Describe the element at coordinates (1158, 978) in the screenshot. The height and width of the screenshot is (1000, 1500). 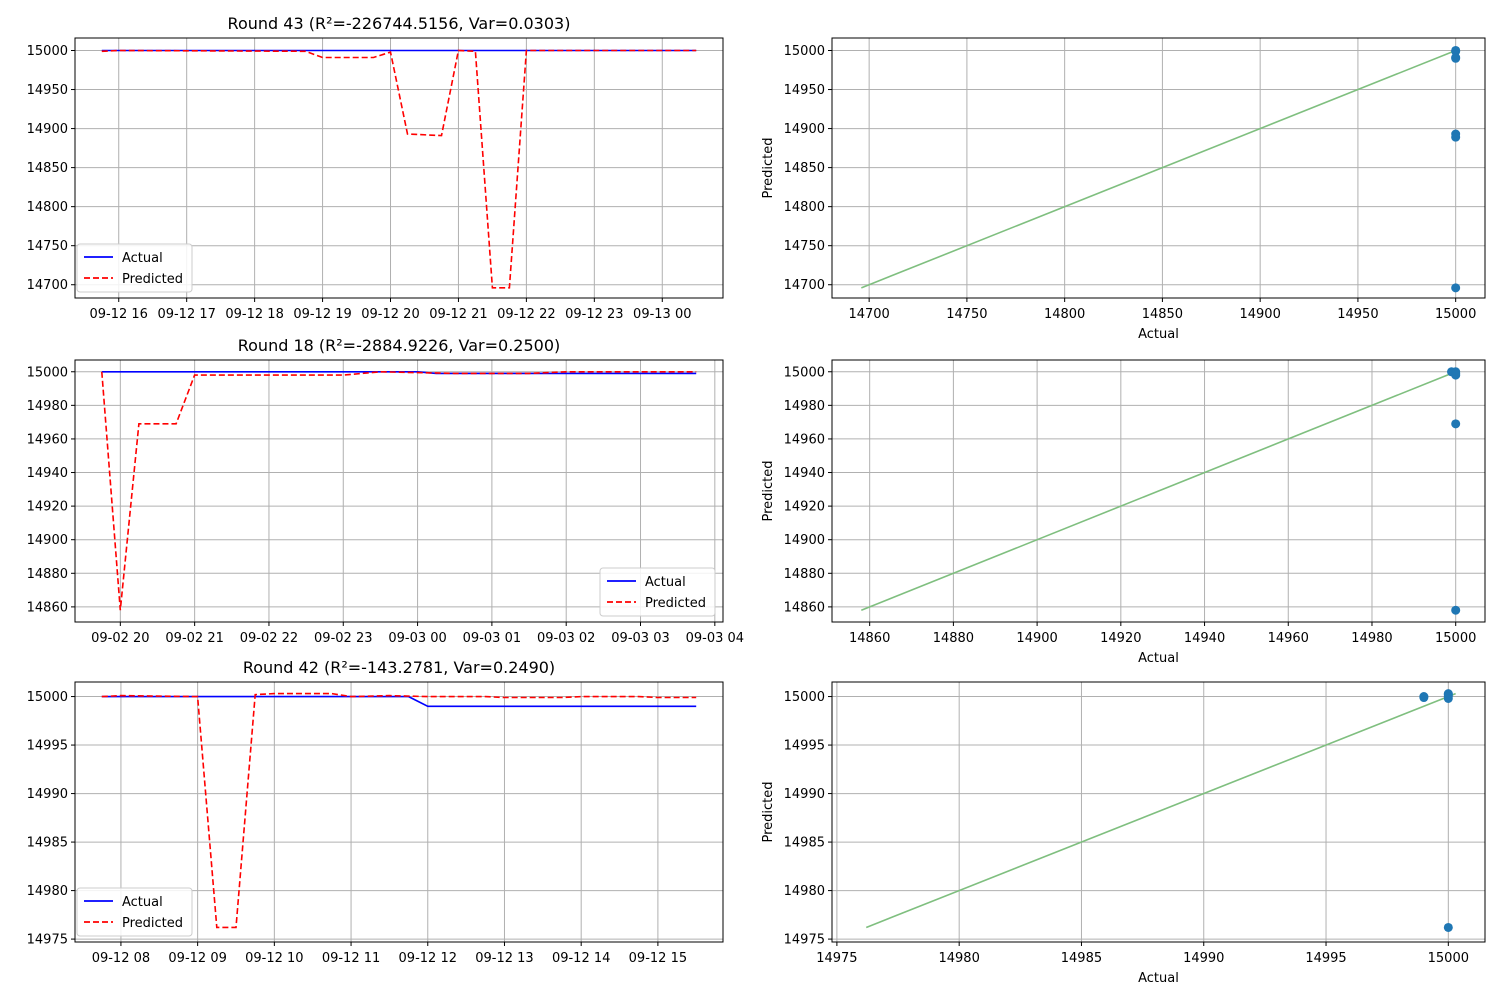
I see `x-axis-label: Actual` at that location.